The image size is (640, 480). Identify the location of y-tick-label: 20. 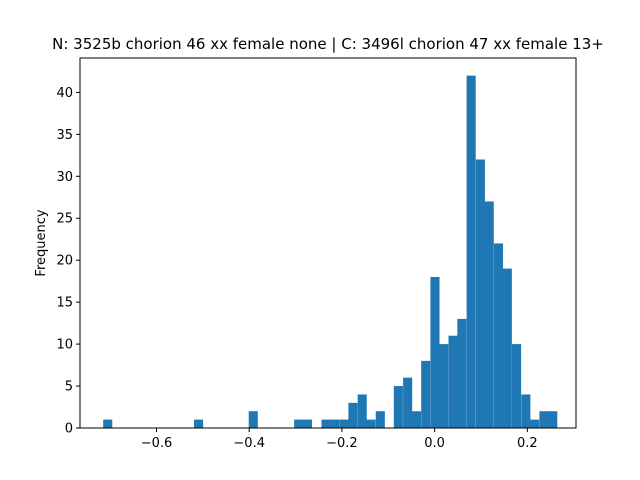
(64, 261).